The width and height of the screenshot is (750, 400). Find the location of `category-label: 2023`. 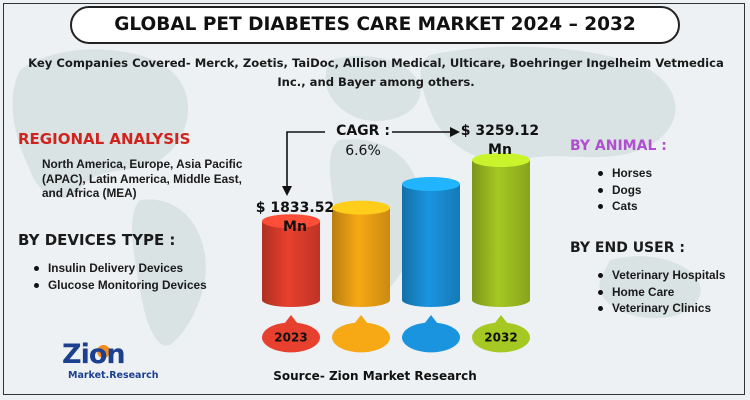

category-label: 2023 is located at coordinates (290, 338).